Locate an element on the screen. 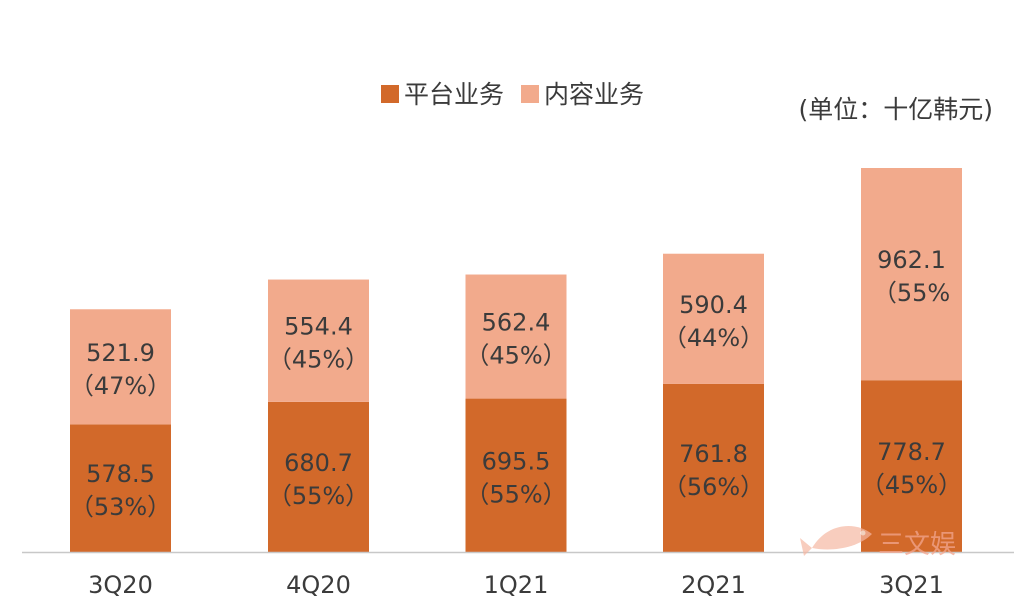  data-label-value: 761.8 is located at coordinates (713, 454).